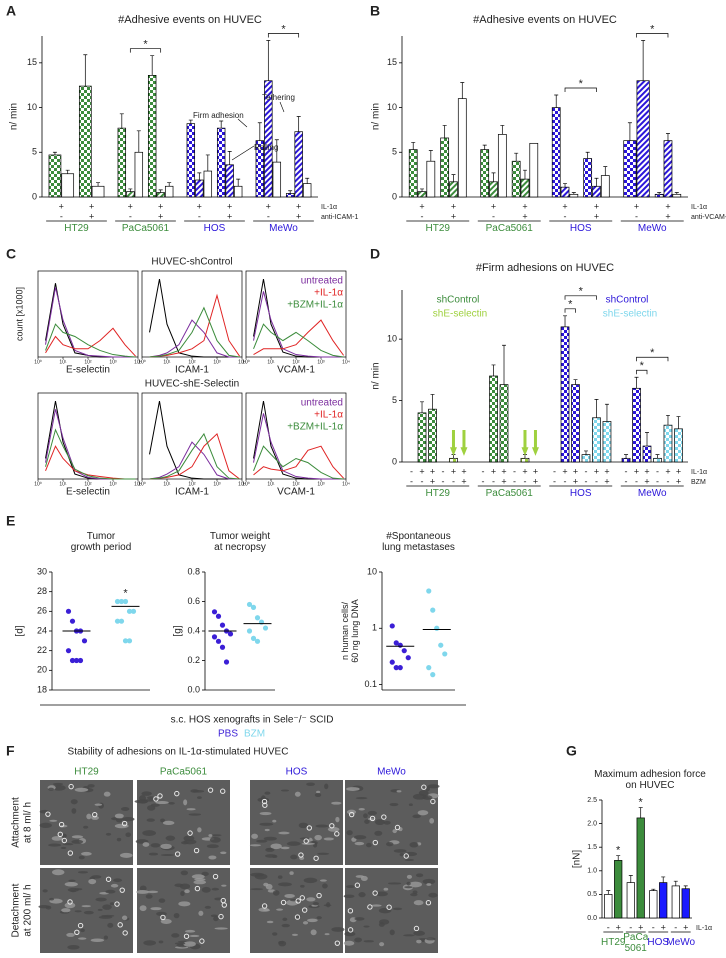 This screenshot has width=726, height=958. I want to click on row-label: anti-ICAM-1, so click(339, 217).